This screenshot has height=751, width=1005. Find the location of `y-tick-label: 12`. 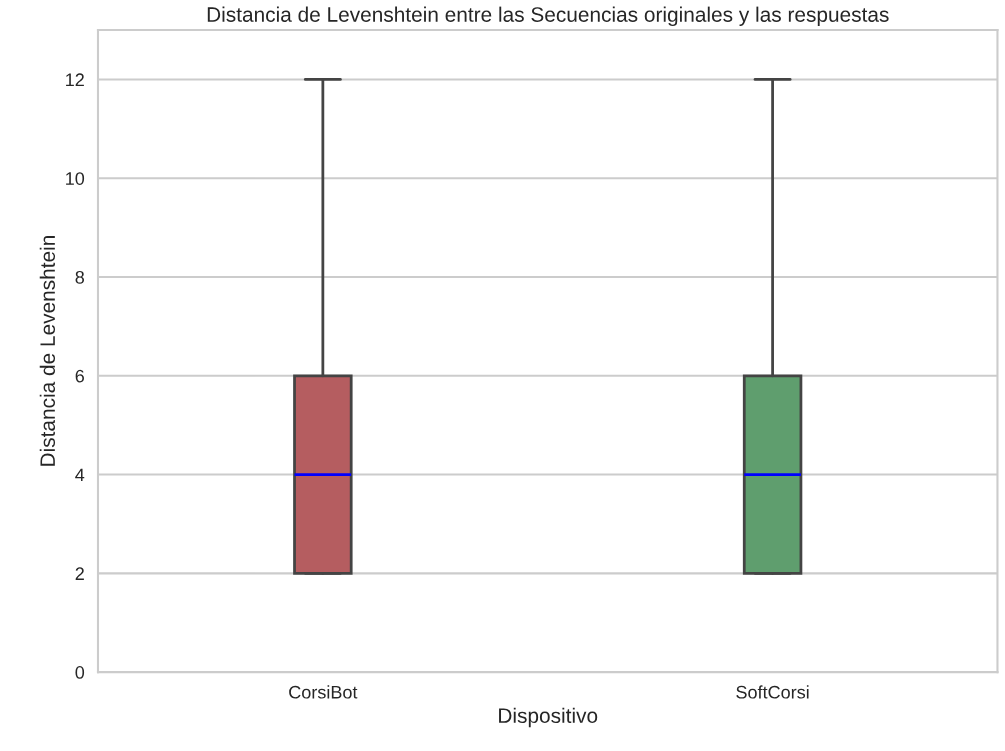

y-tick-label: 12 is located at coordinates (75, 79).